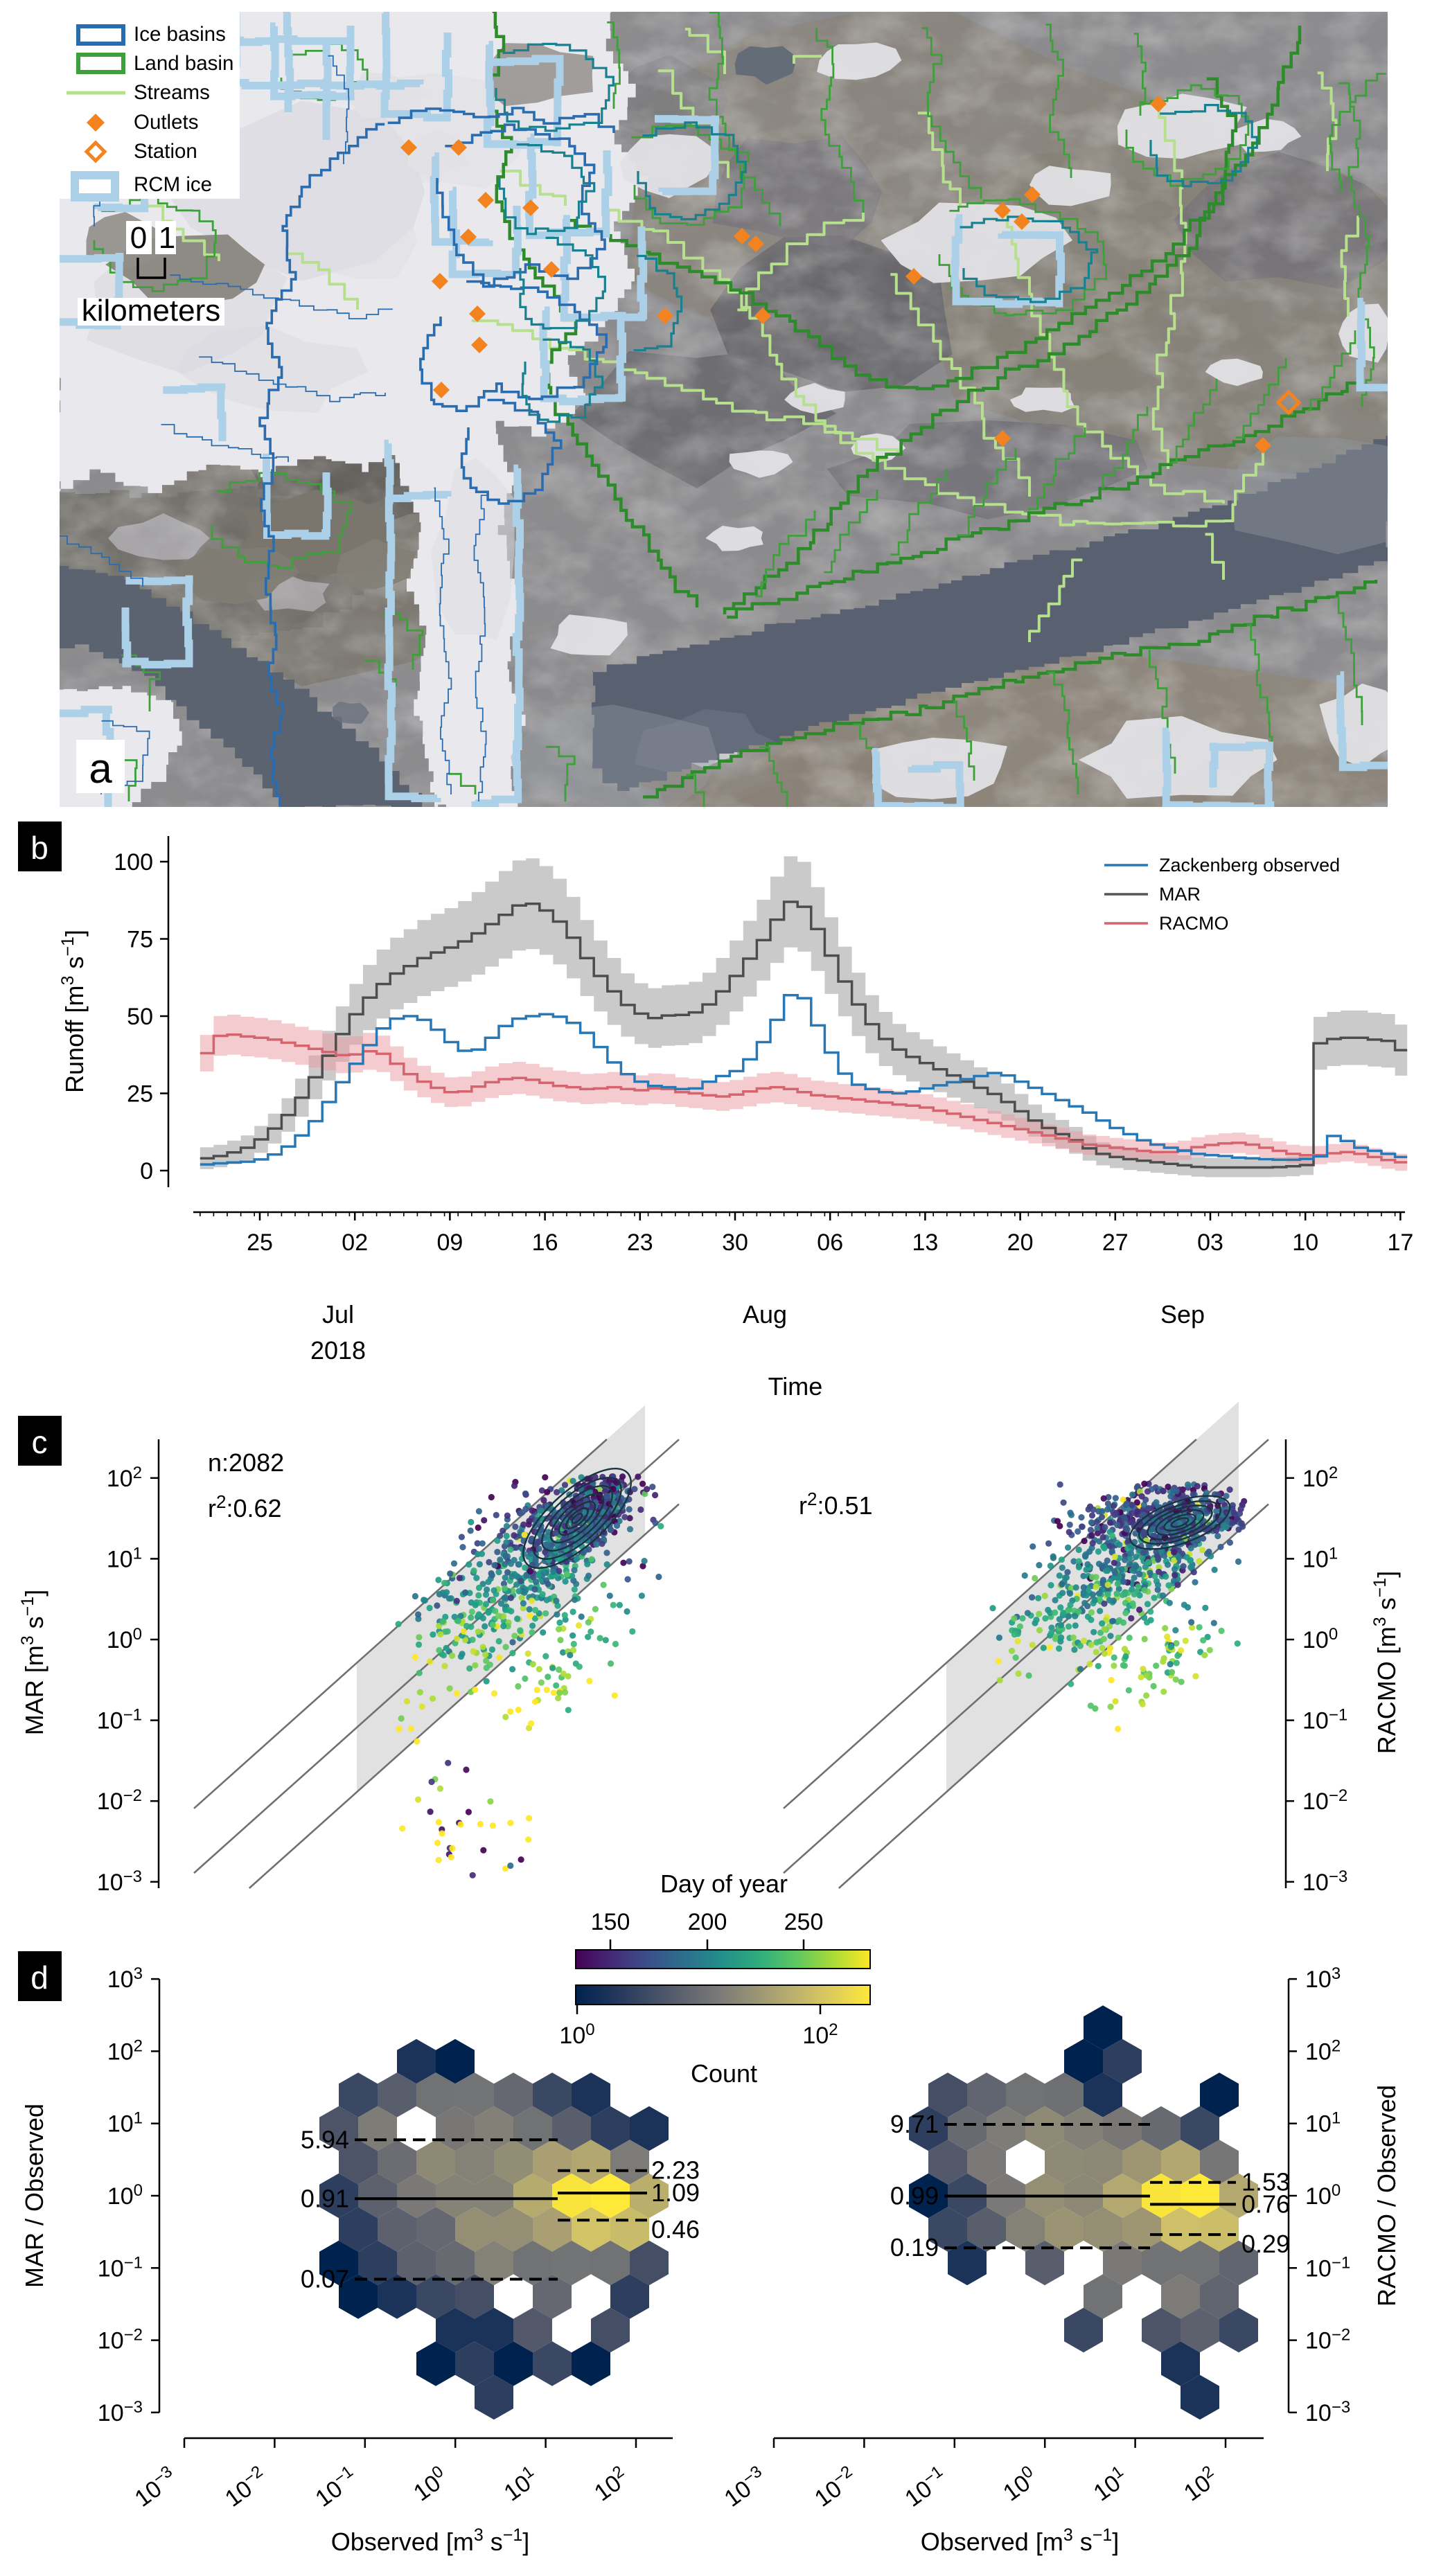 This screenshot has width=1432, height=2576. Describe the element at coordinates (167, 238) in the screenshot. I see `svg-text: 1` at that location.